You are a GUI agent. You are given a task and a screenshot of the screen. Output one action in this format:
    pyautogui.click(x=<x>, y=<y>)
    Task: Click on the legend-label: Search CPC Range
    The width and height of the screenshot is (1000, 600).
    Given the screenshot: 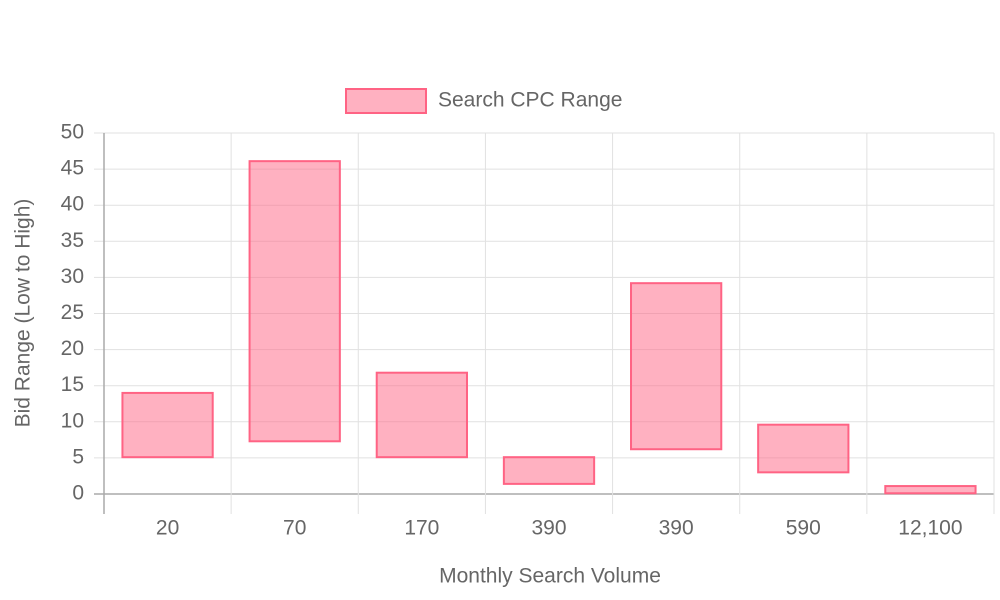 What is the action you would take?
    pyautogui.click(x=530, y=100)
    